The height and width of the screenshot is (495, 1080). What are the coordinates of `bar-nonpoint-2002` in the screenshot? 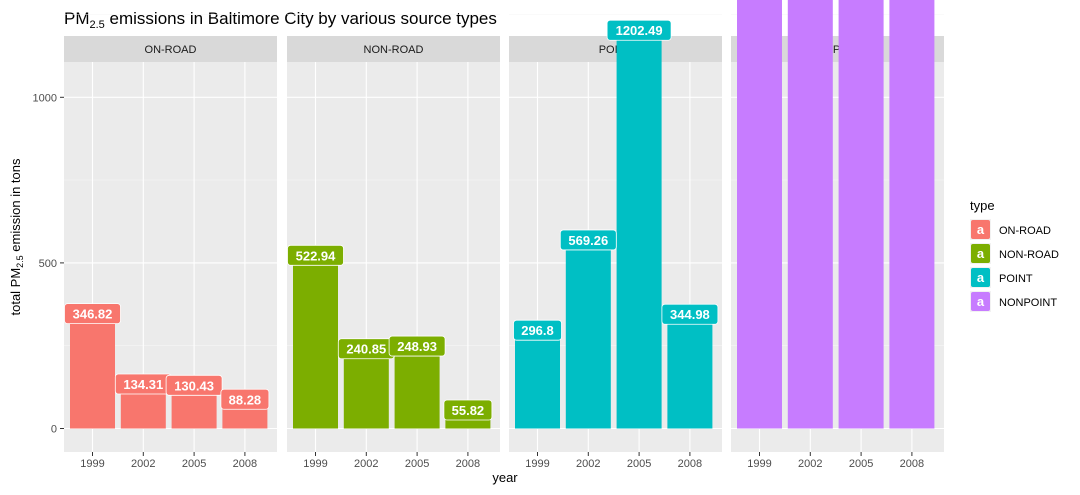 It's located at (810, 214).